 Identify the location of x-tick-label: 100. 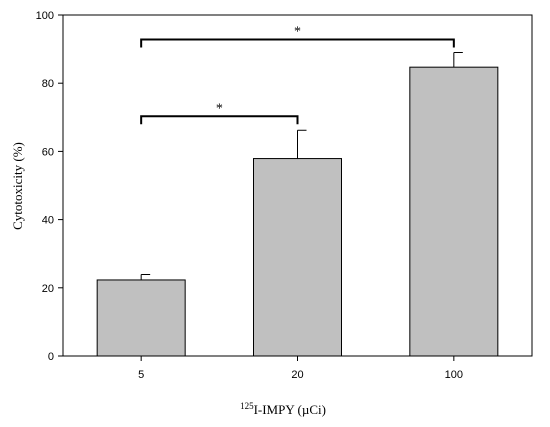
(454, 375).